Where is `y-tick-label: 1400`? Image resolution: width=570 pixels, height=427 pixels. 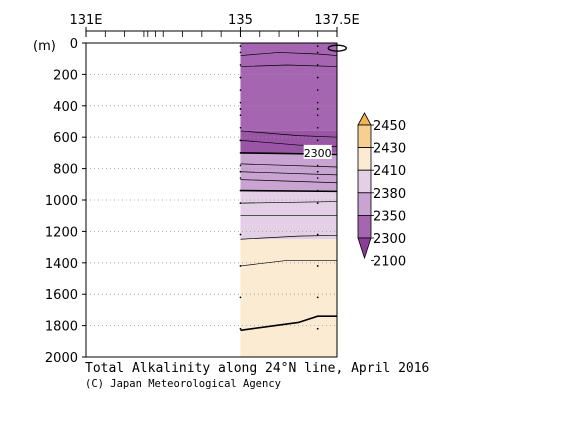
y-tick-label: 1400 is located at coordinates (61, 264).